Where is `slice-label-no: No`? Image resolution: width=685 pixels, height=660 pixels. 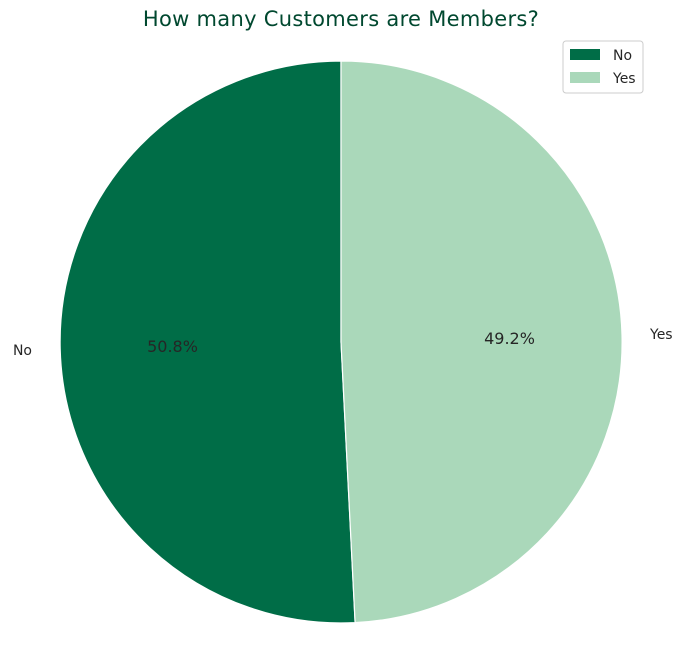
slice-label-no: No is located at coordinates (22, 351).